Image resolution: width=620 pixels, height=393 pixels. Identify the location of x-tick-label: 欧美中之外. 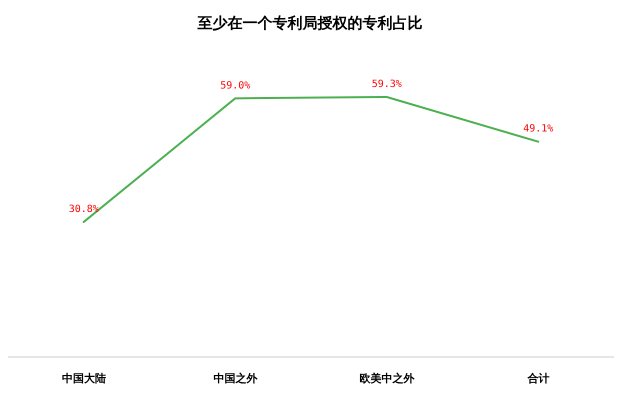
(387, 378).